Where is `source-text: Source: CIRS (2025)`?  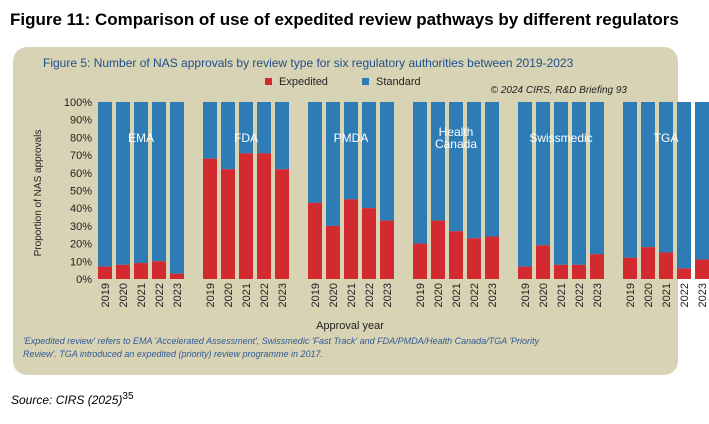
source-text: Source: CIRS (2025) is located at coordinates (67, 400).